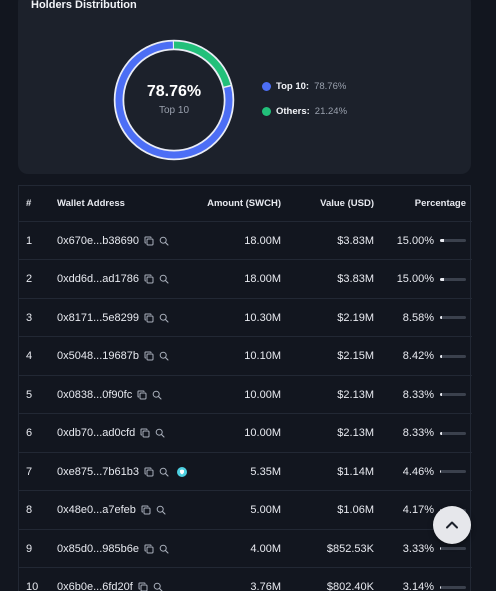 The image size is (496, 591). I want to click on row-amount: 10.00M, so click(262, 433).